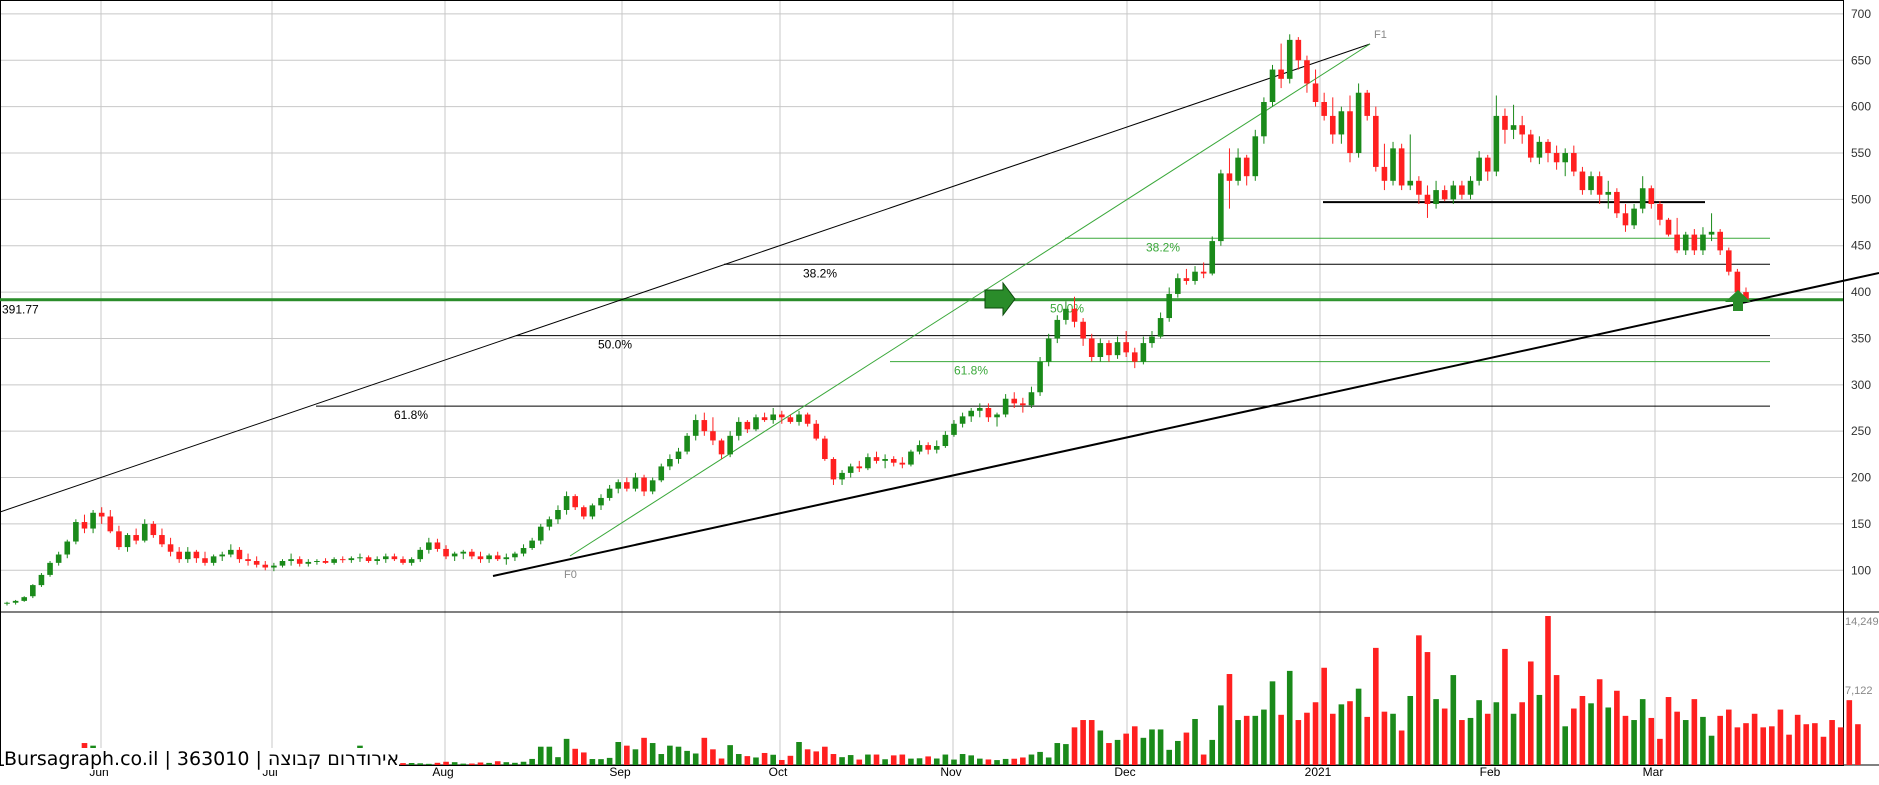 The width and height of the screenshot is (1879, 785). Describe the element at coordinates (1124, 772) in the screenshot. I see `x-tick-label: Dec` at that location.